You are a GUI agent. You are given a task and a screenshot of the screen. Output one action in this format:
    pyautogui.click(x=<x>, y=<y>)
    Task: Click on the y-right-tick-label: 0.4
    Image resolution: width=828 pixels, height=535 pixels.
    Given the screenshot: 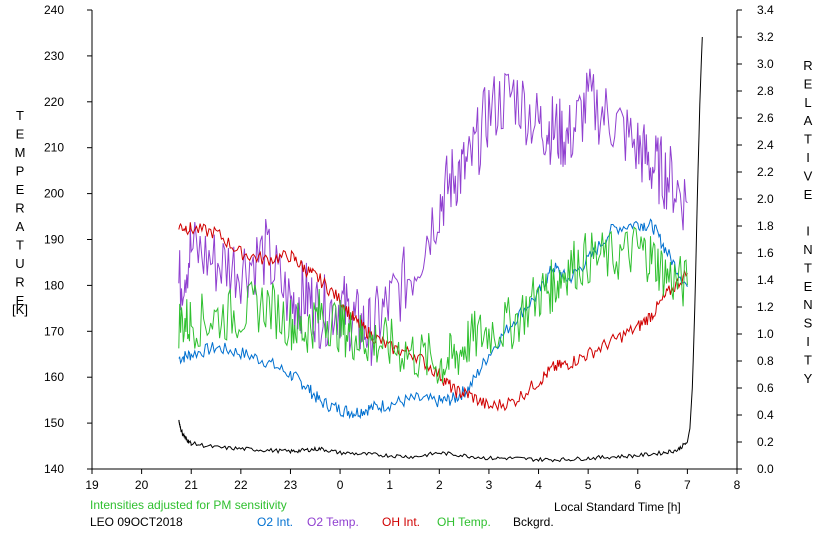 What is the action you would take?
    pyautogui.click(x=765, y=415)
    